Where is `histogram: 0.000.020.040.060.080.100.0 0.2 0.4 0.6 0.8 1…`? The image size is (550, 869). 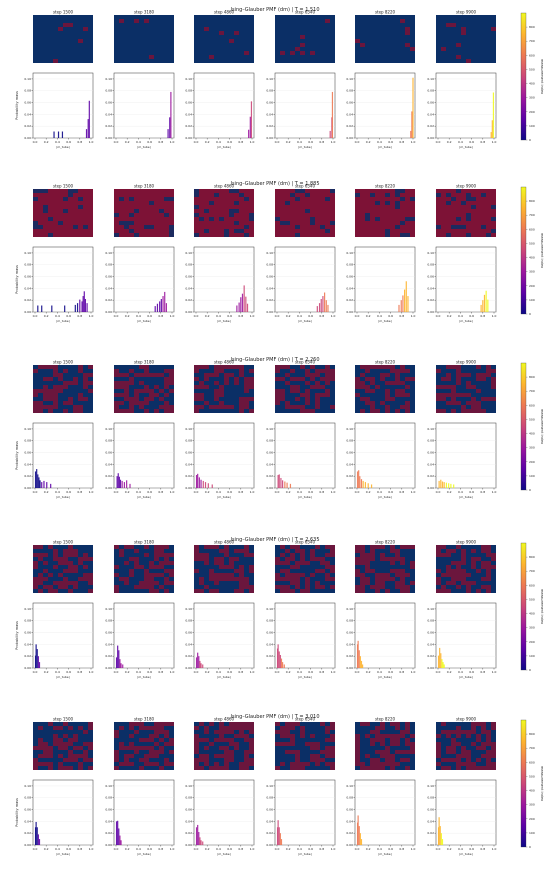
histogram: 0.000.020.040.060.080.100.0 0.2 0.4 0.6 0.8 1… is located at coordinates (380, 460).